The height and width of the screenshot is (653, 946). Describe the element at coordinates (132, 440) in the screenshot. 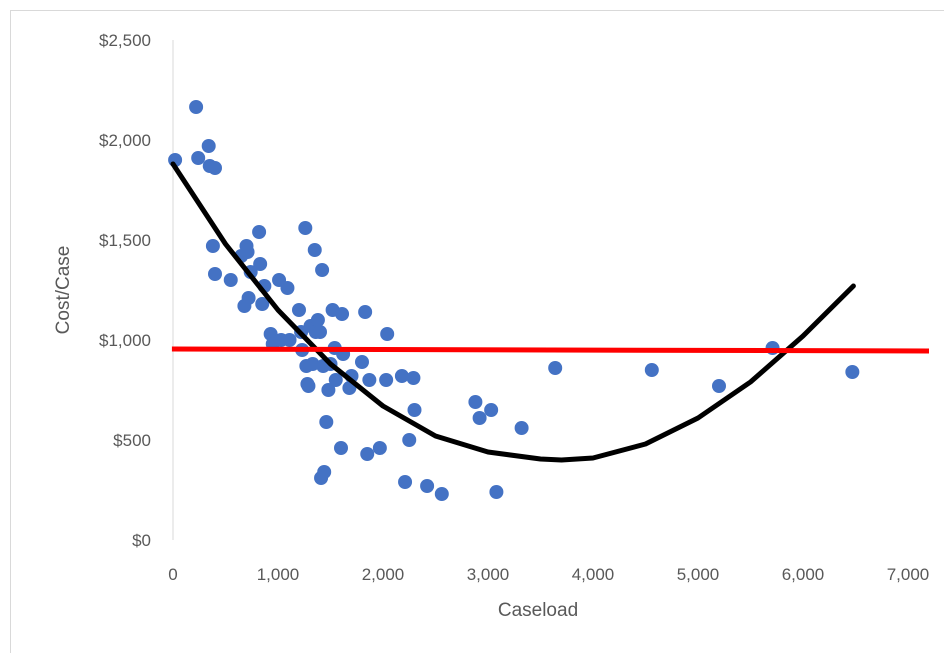

I see `y-tick-label: $500` at that location.